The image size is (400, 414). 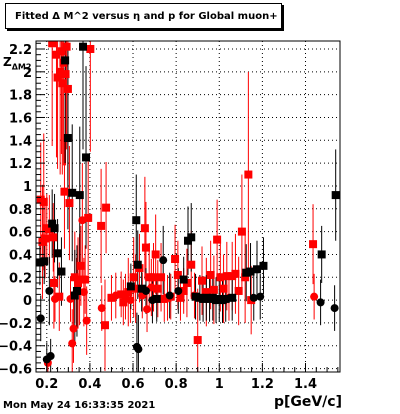 I want to click on x-tick-label: 0.4, so click(x=89, y=384).